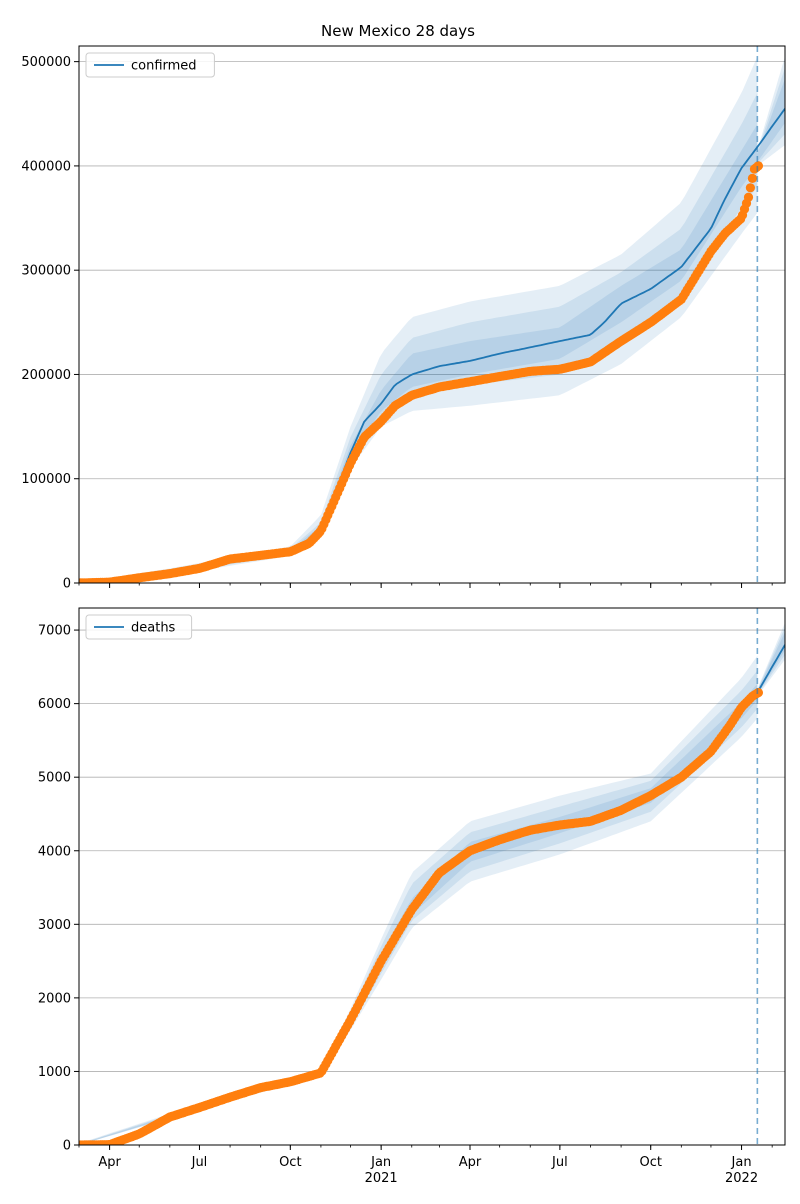 This screenshot has width=800, height=1204. What do you see at coordinates (46, 166) in the screenshot?
I see `y-tick-label: 400000` at bounding box center [46, 166].